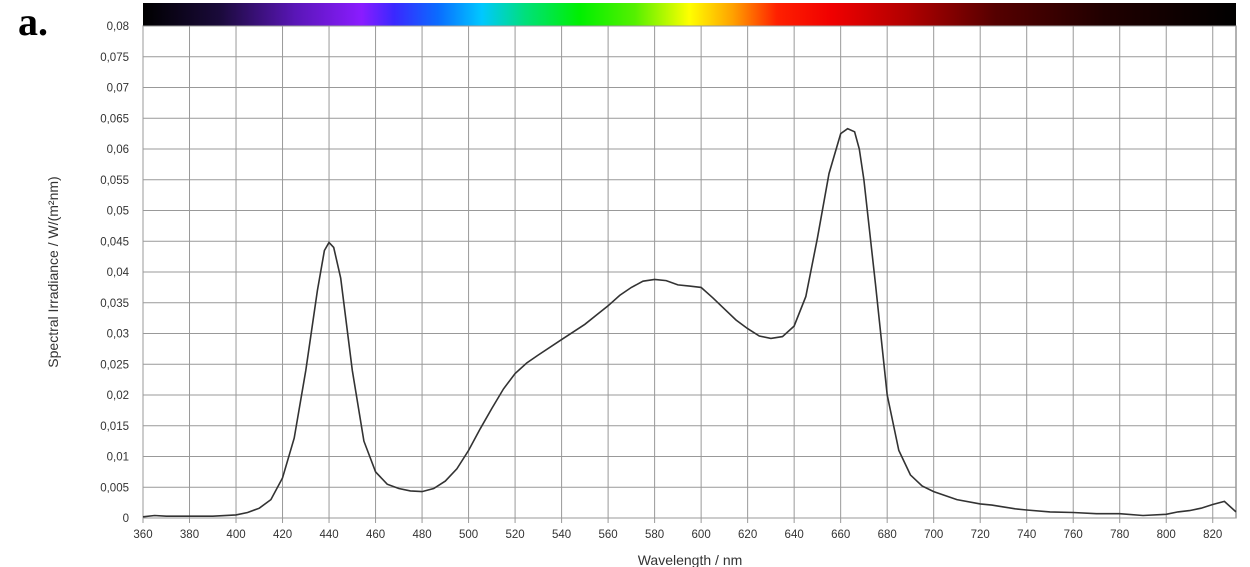  I want to click on x-tick-label: 640, so click(794, 535).